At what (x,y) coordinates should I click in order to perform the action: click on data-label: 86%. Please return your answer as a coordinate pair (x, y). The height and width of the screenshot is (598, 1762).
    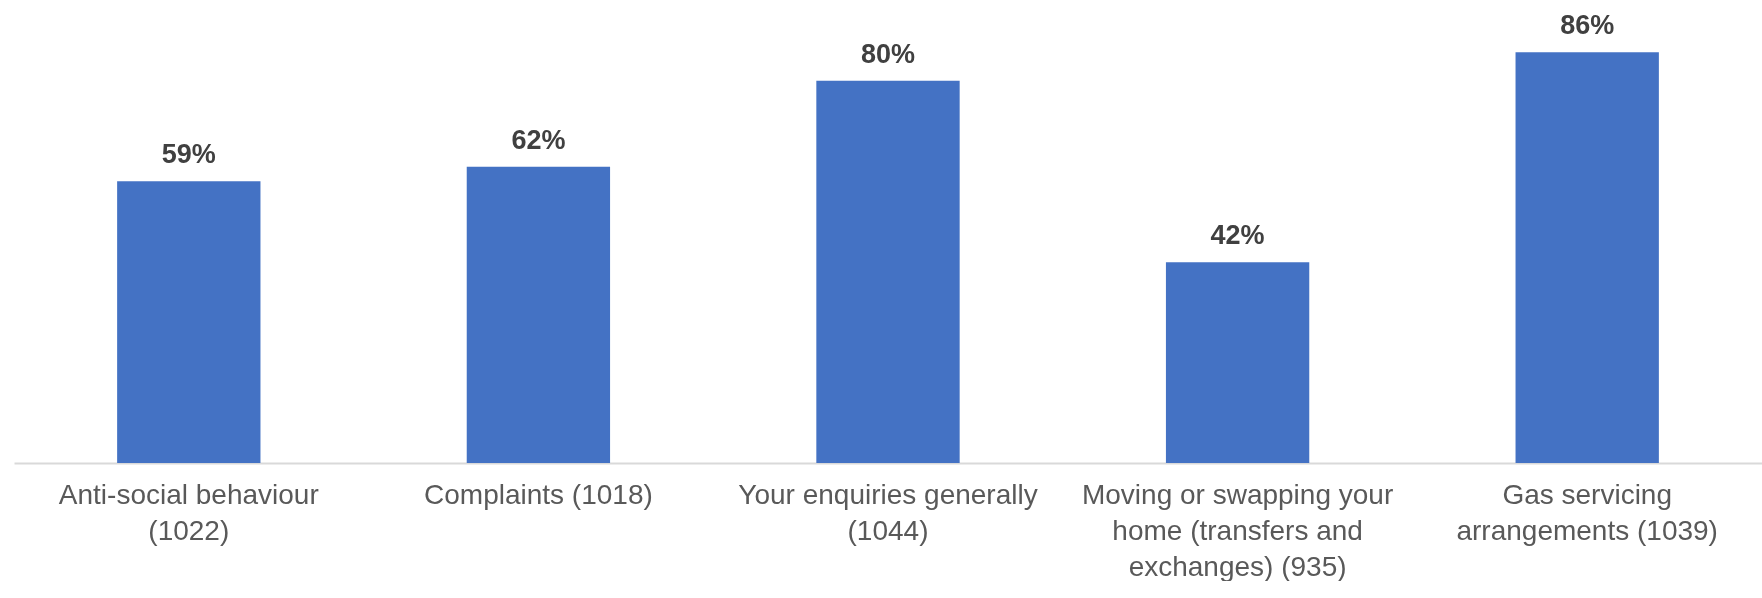
    Looking at the image, I should click on (1587, 25).